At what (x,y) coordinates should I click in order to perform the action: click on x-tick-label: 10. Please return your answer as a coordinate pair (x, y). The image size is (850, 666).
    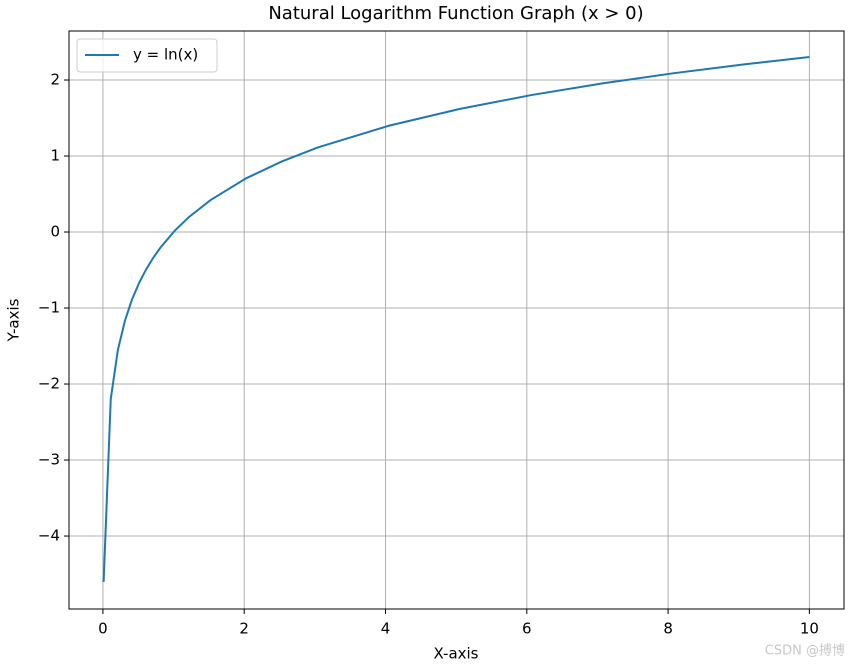
    Looking at the image, I should click on (809, 629).